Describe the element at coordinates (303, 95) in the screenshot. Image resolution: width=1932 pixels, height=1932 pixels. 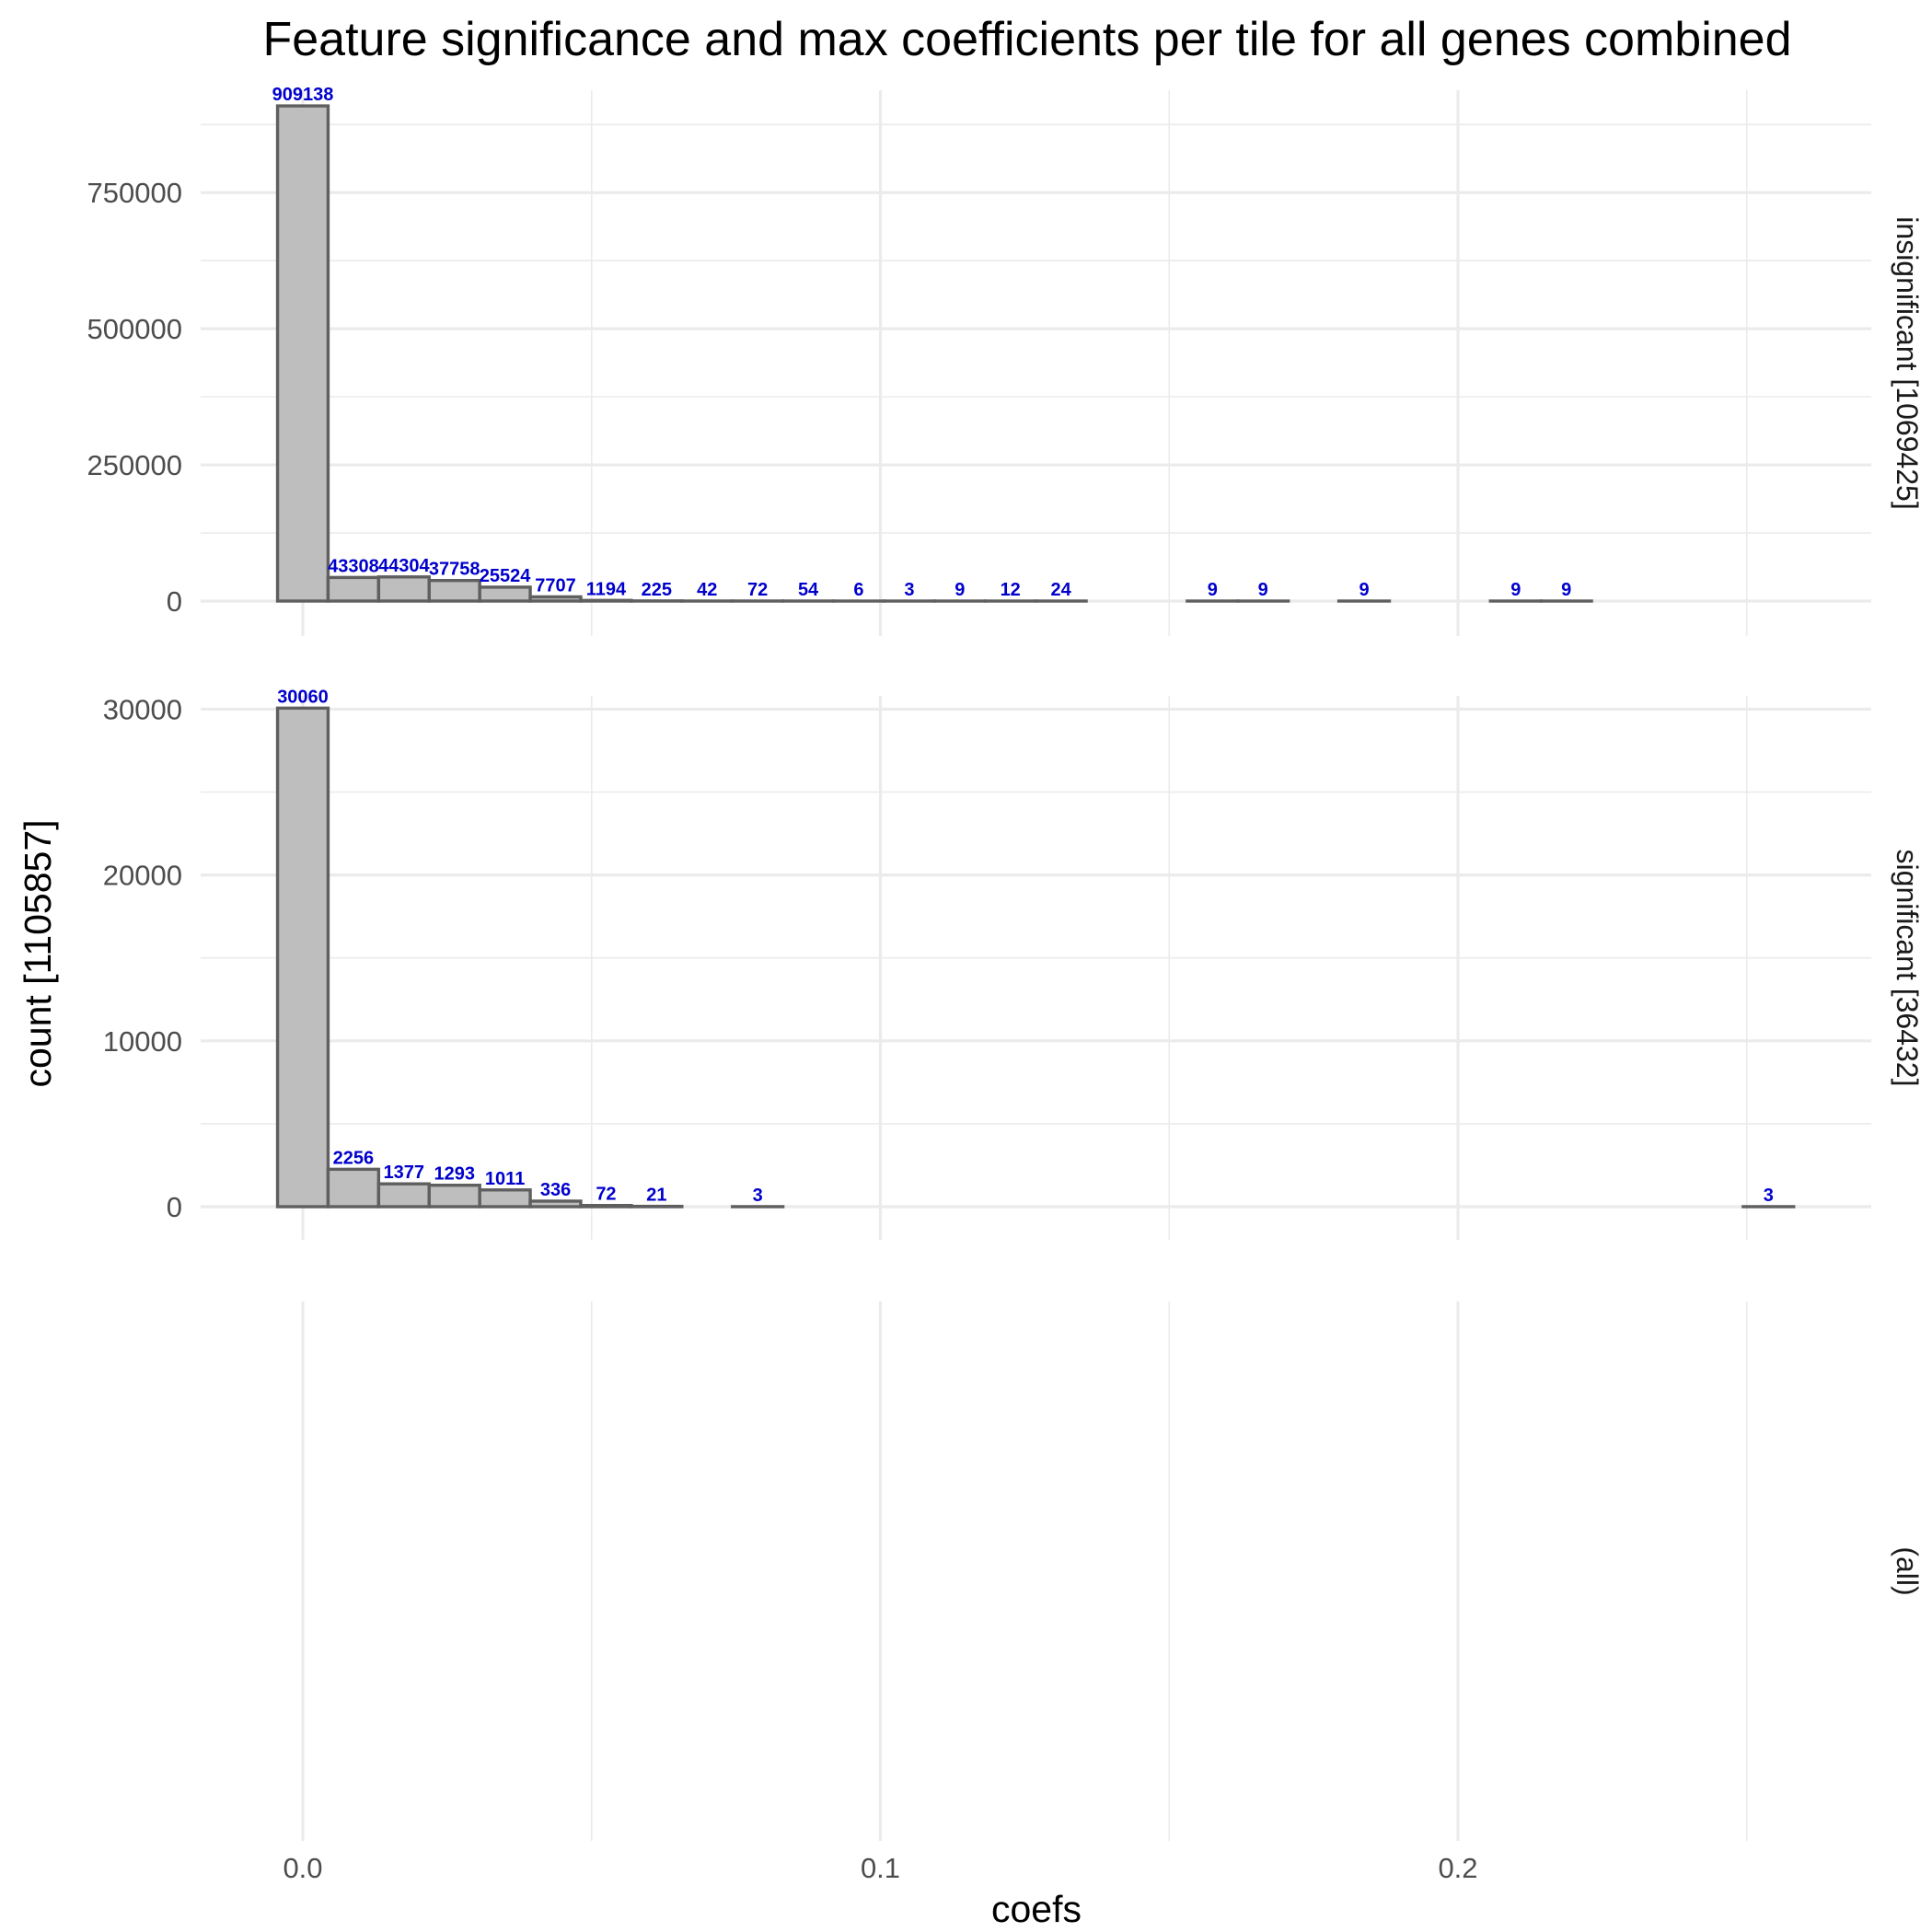
I see `bar-count-label: 909138` at that location.